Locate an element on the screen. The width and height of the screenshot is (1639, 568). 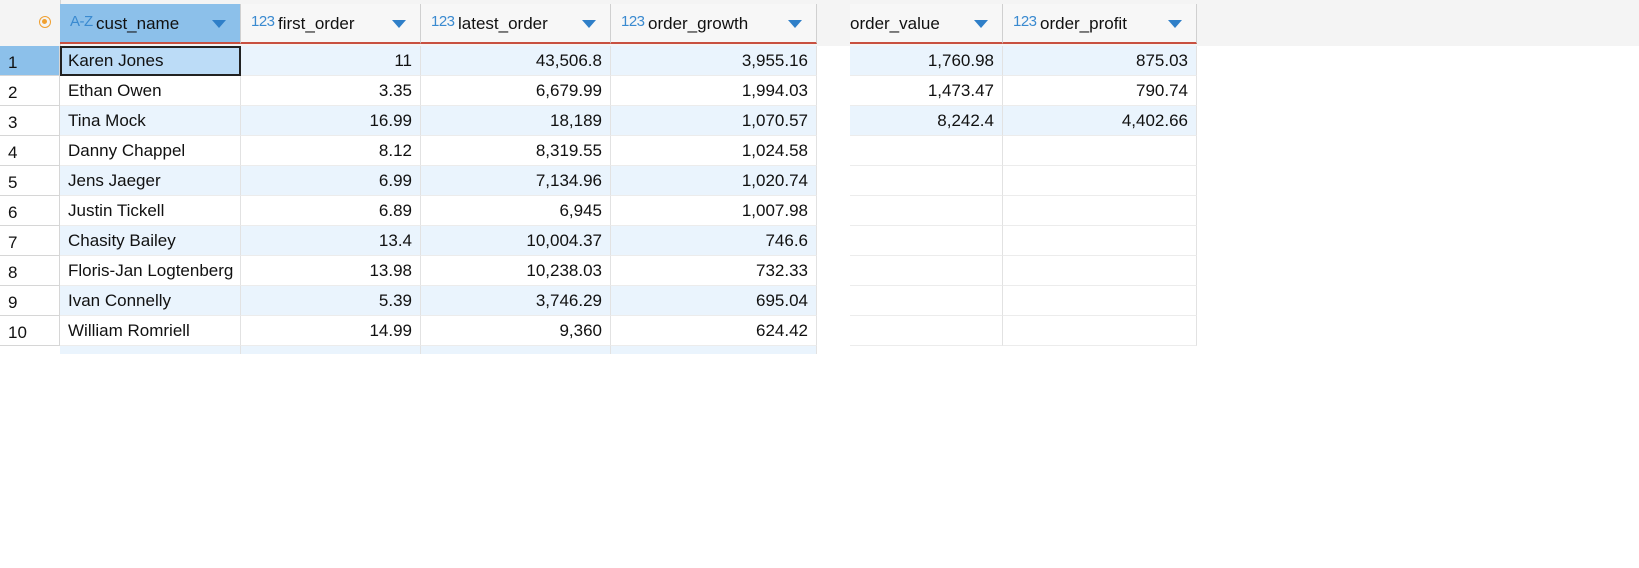
cell-latest-order: 7,134.96 is located at coordinates (516, 181).